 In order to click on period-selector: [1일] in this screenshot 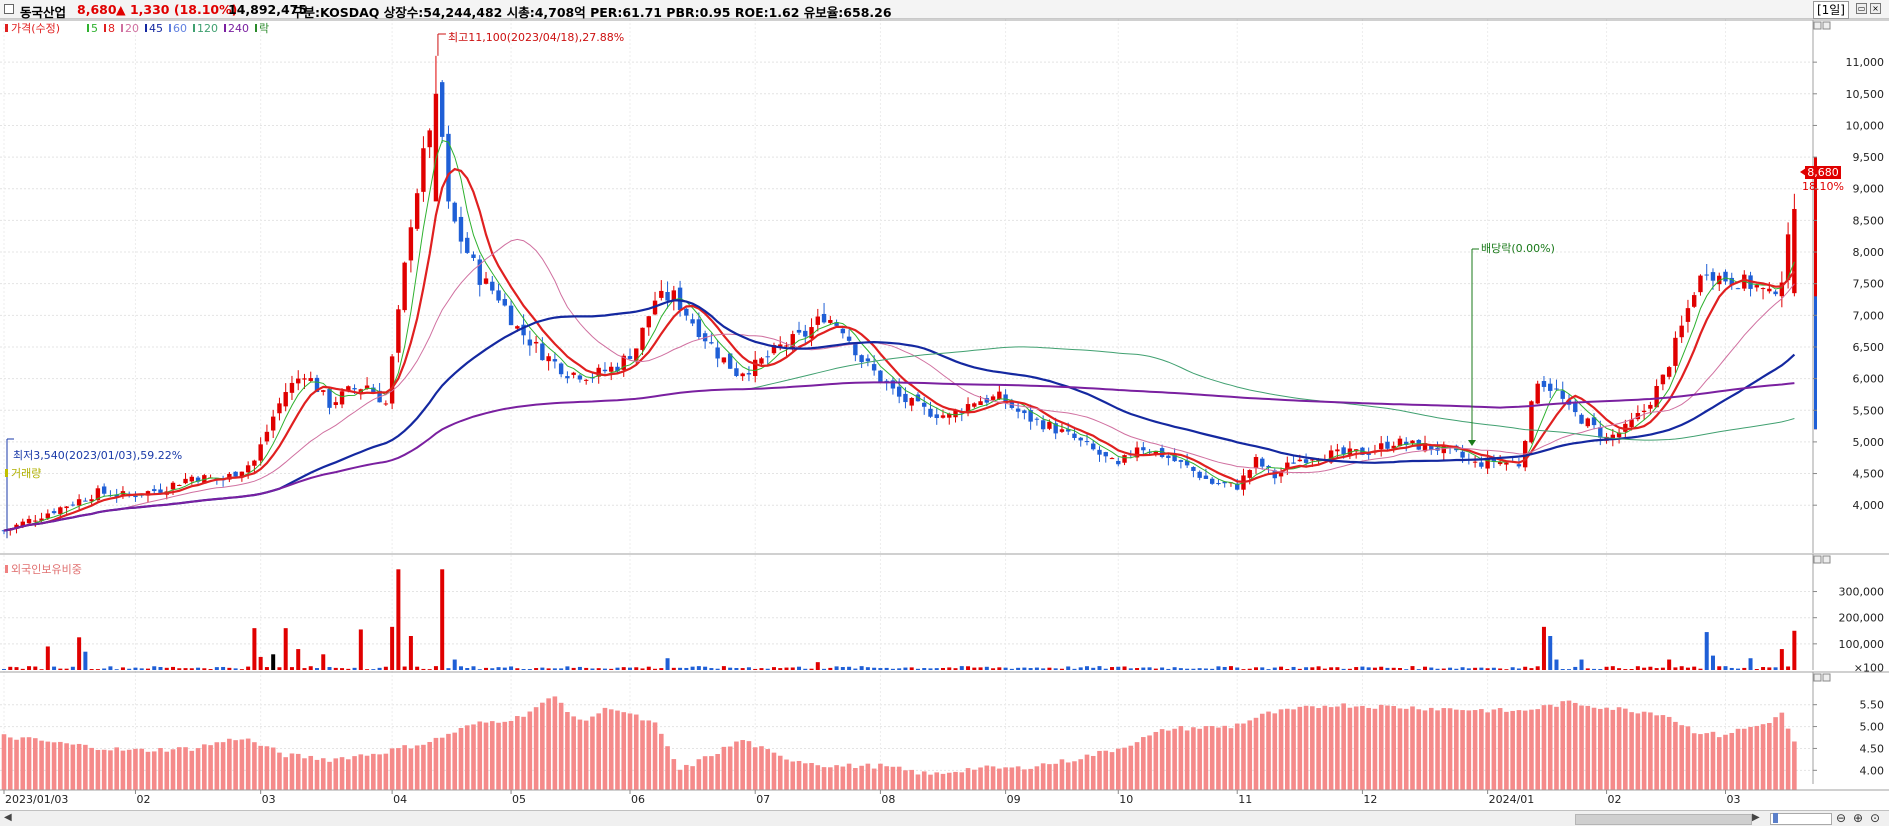, I will do `click(1830, 10)`.